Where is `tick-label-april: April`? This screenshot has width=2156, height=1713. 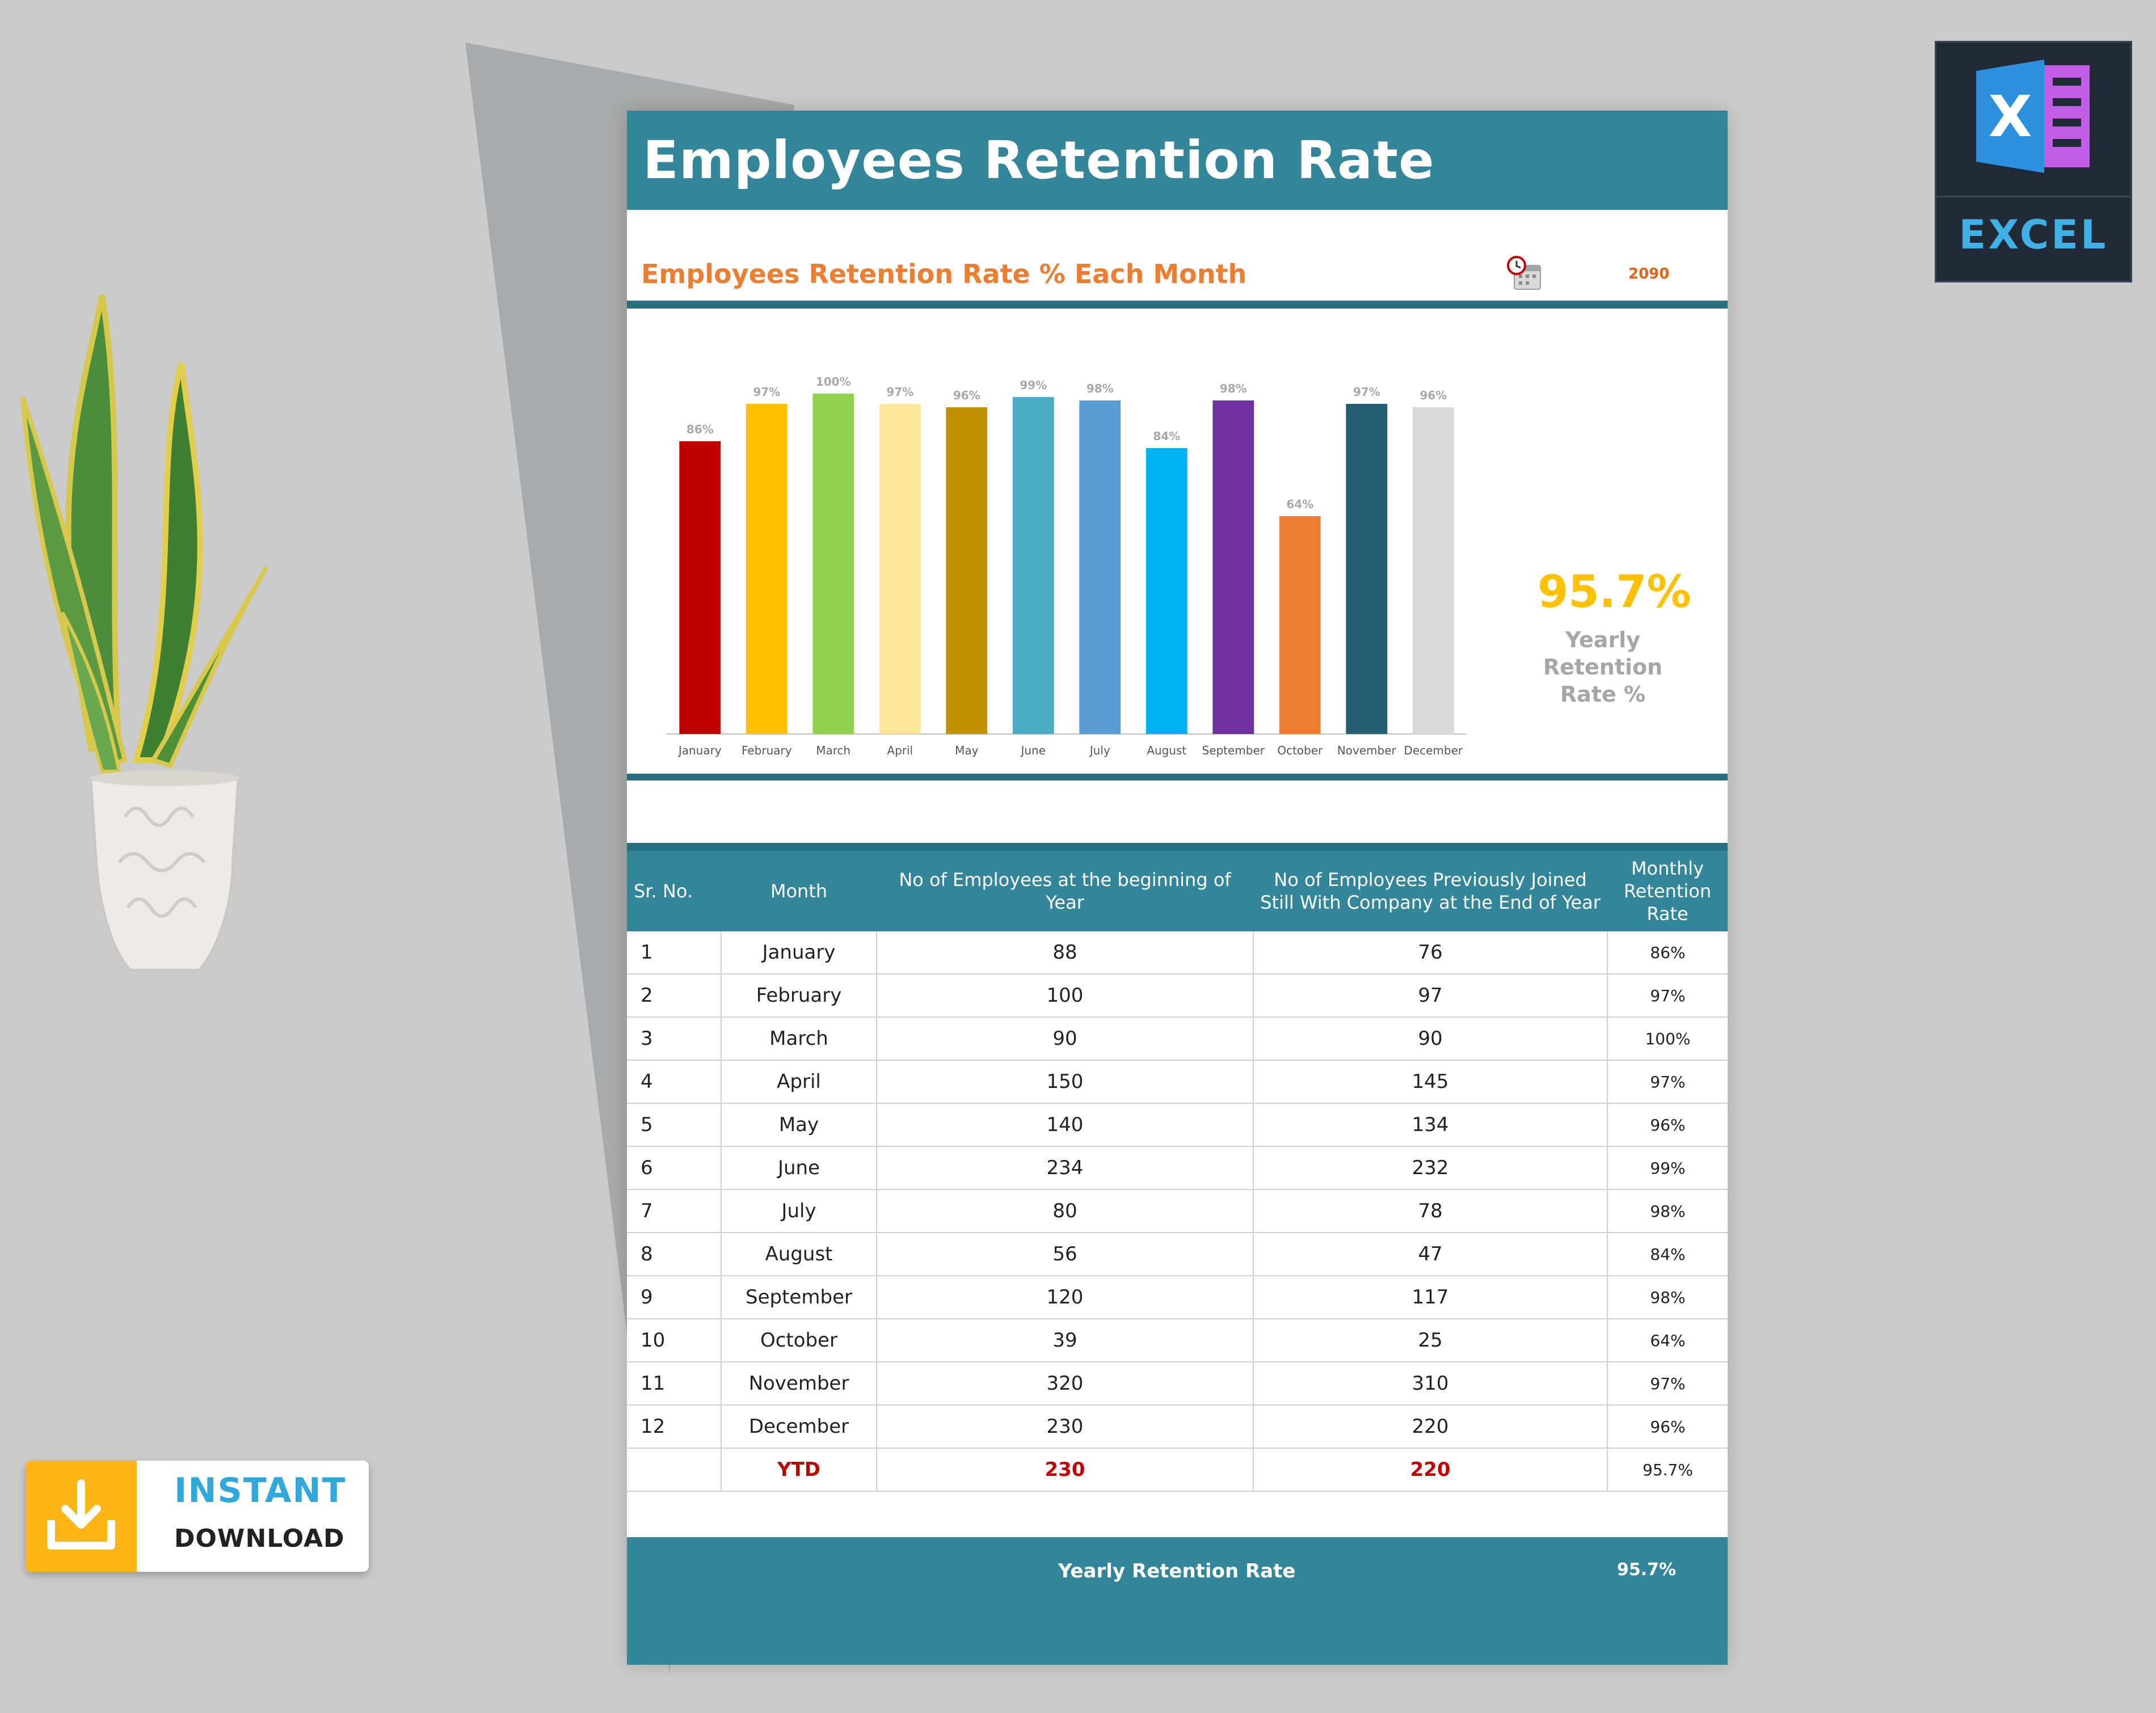
tick-label-april: April is located at coordinates (900, 751).